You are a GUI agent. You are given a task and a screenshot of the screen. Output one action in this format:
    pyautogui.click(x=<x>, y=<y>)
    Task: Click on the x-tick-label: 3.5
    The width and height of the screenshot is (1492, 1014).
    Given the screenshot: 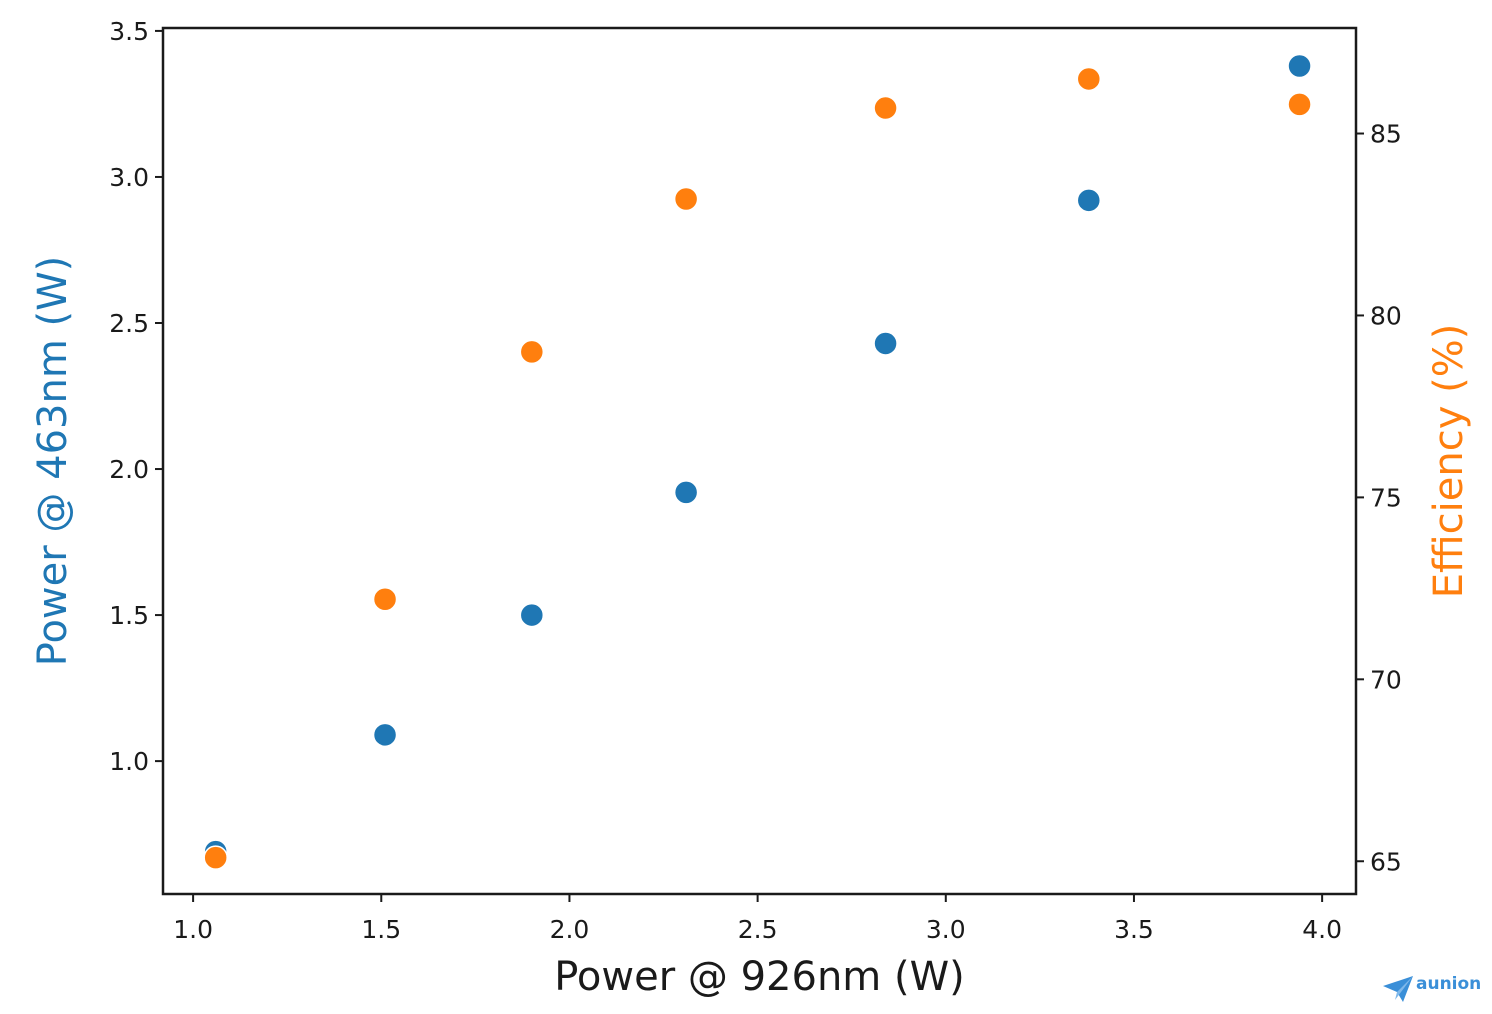 What is the action you would take?
    pyautogui.click(x=1134, y=929)
    